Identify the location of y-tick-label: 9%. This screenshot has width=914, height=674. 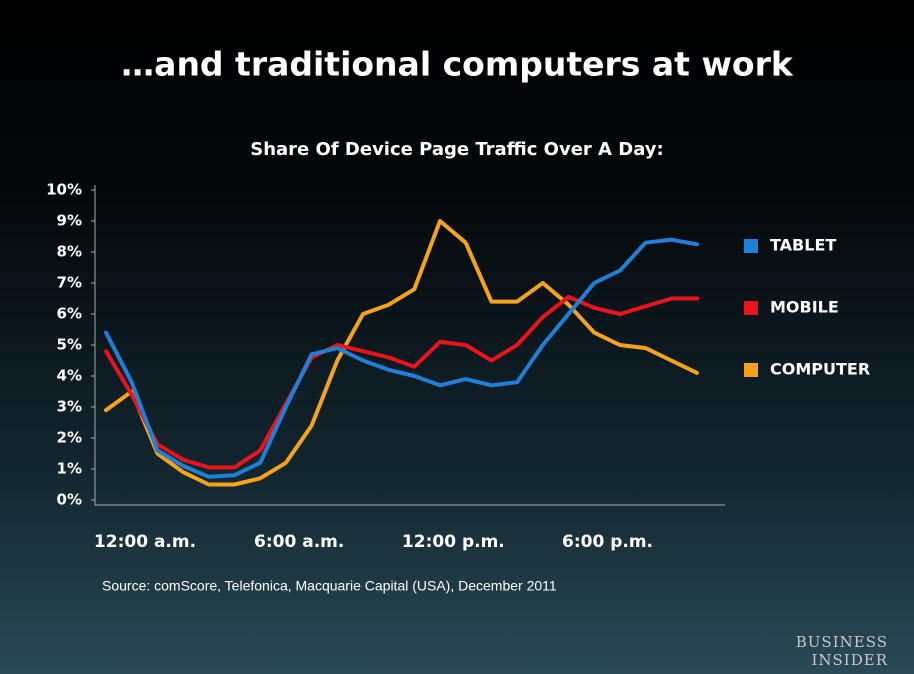
(69, 221).